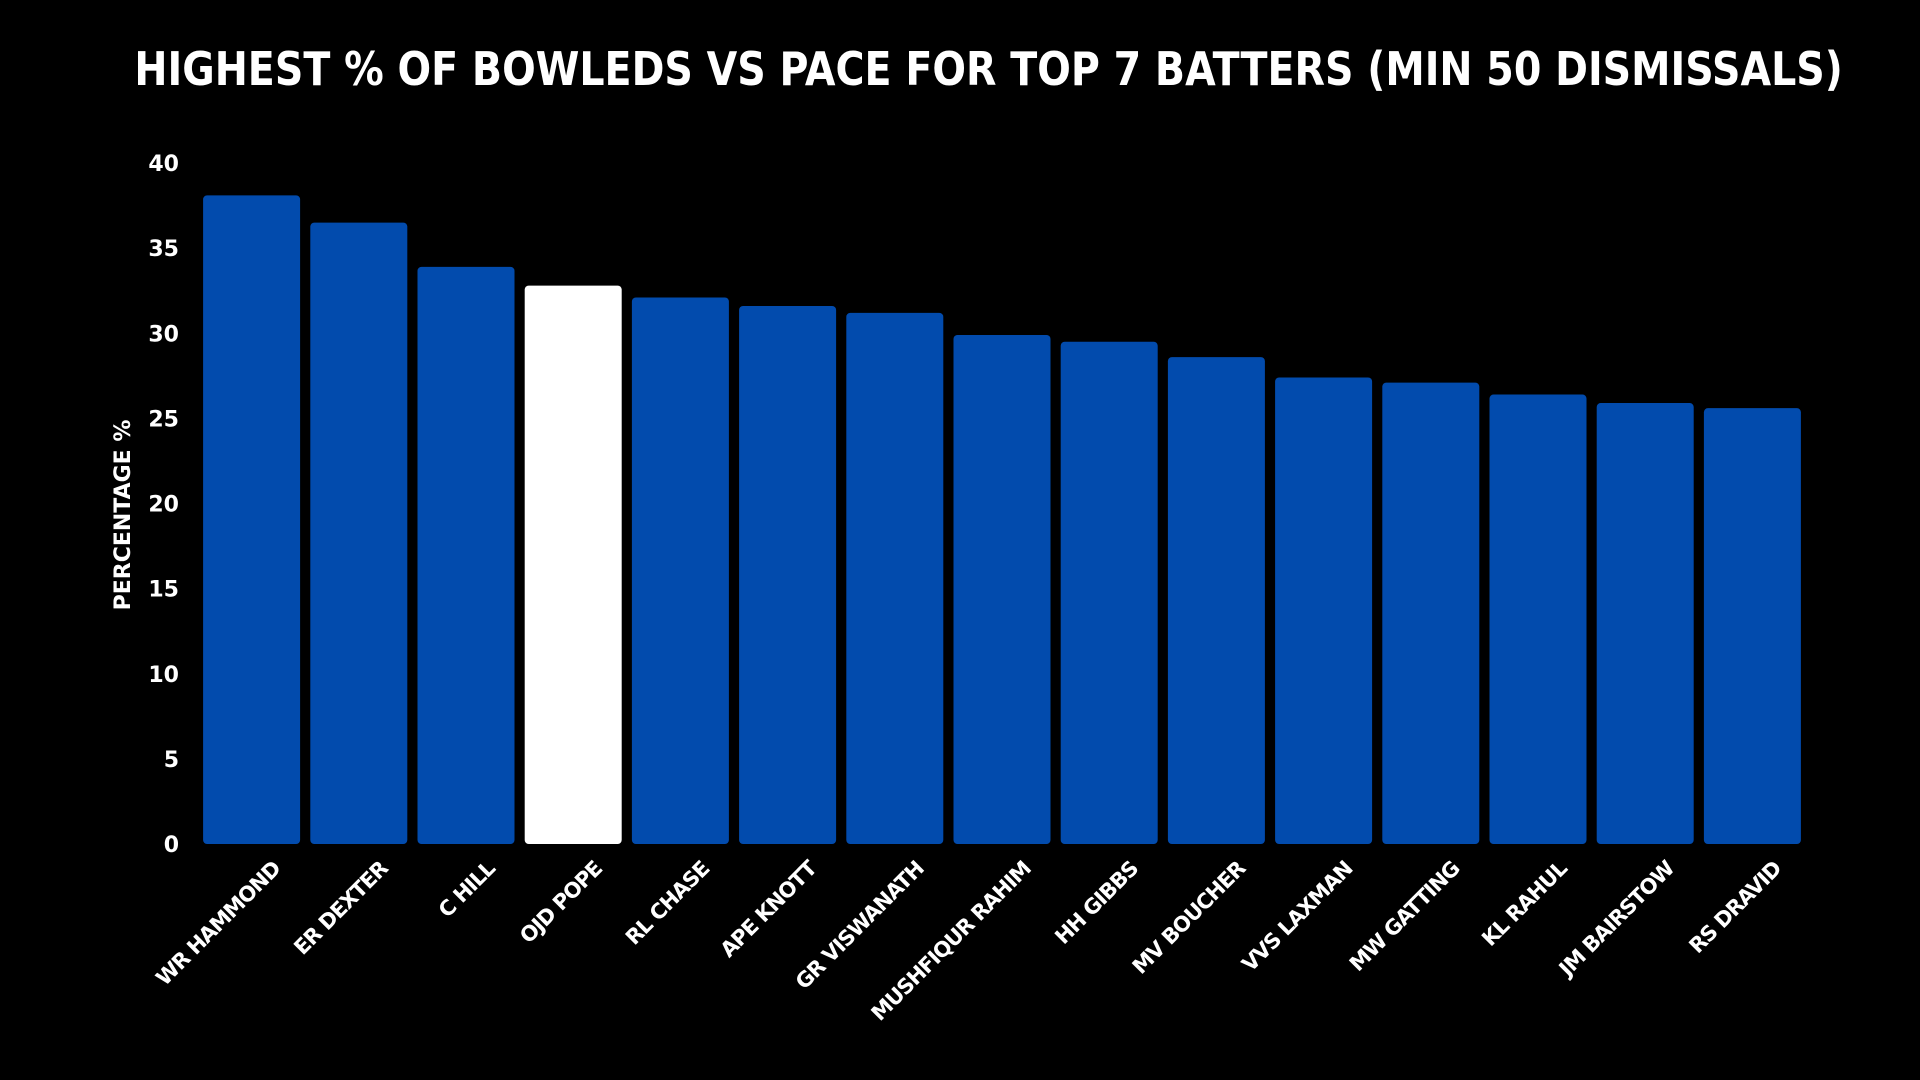 This screenshot has height=1080, width=1920. What do you see at coordinates (1189, 917) in the screenshot?
I see `x-tick-label: MV BOUCHER` at bounding box center [1189, 917].